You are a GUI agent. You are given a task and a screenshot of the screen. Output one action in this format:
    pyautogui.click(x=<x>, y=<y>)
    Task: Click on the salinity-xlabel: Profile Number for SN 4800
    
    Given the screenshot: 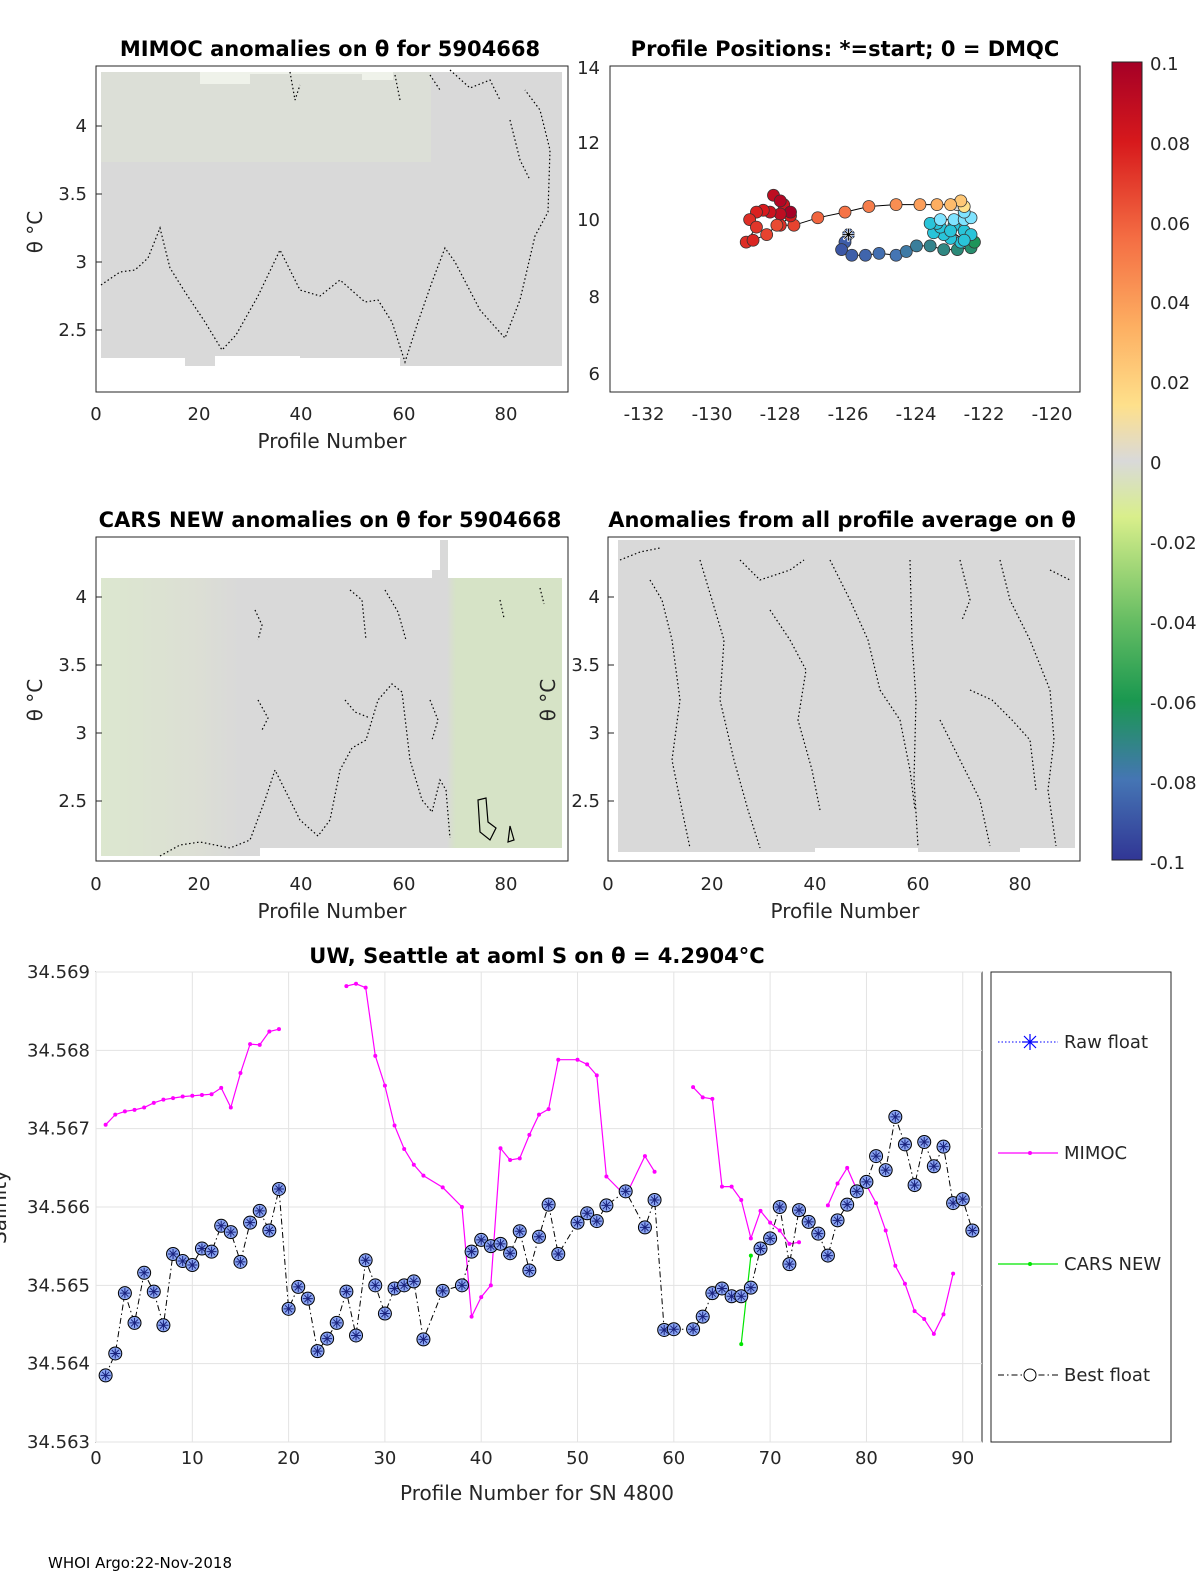 What is the action you would take?
    pyautogui.click(x=537, y=1493)
    